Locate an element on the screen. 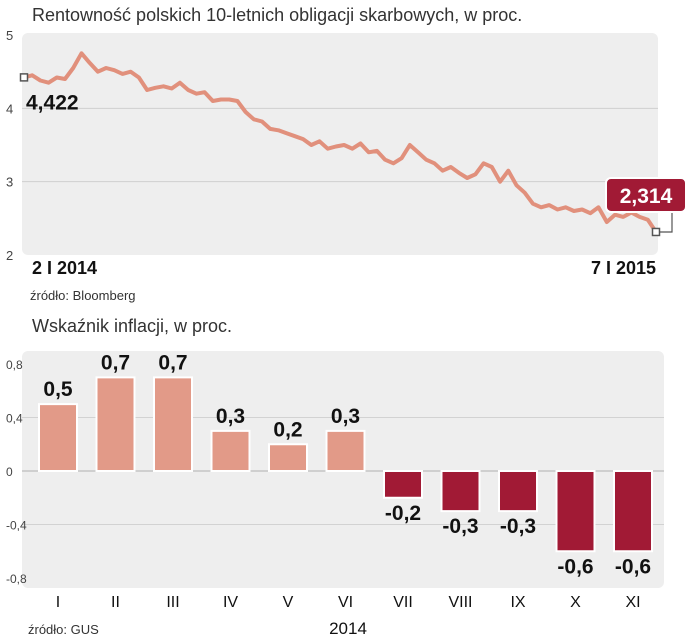  bar-chart-y-axis: 0,8 0,4 0 -0,4 -0,8 is located at coordinates (16, 472).